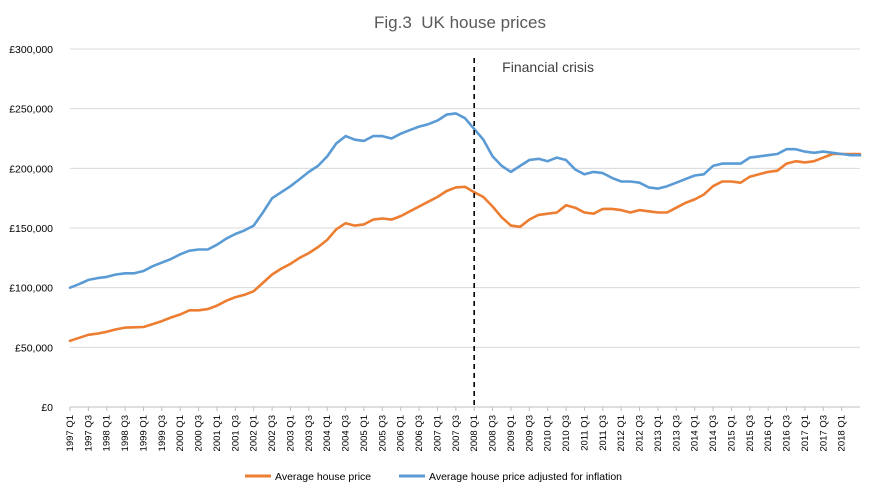 Image resolution: width=877 pixels, height=496 pixels. I want to click on x-tick-label: 2011 Q3, so click(603, 433).